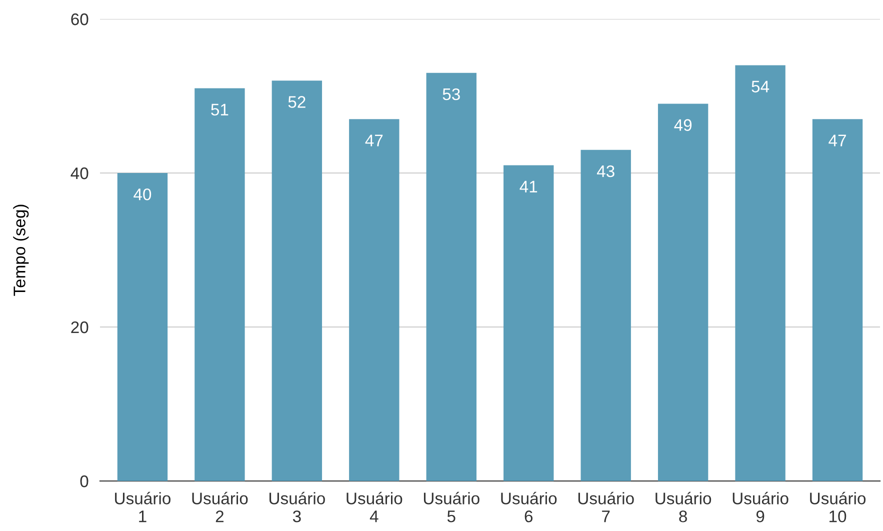  What do you see at coordinates (683, 125) in the screenshot?
I see `data-label: 49` at bounding box center [683, 125].